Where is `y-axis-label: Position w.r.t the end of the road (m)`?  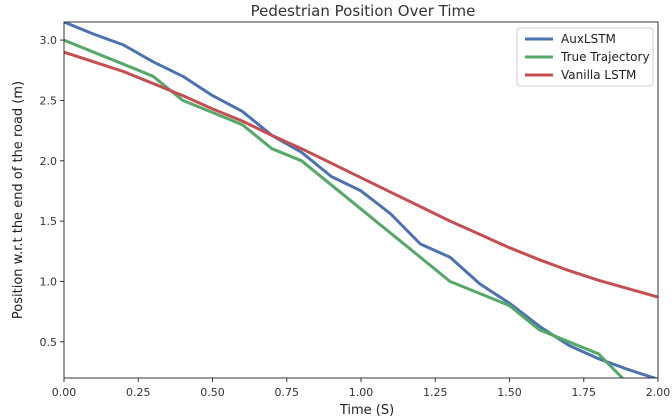 y-axis-label: Position w.r.t the end of the road (m) is located at coordinates (18, 200).